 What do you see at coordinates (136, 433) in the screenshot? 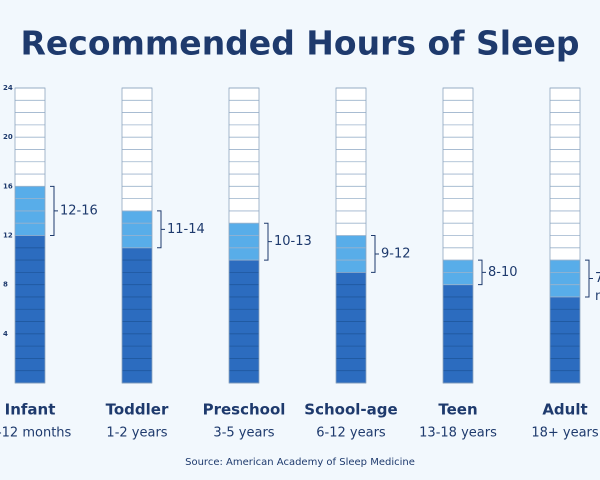
I see `subcategory-label: 1-2 years` at bounding box center [136, 433].